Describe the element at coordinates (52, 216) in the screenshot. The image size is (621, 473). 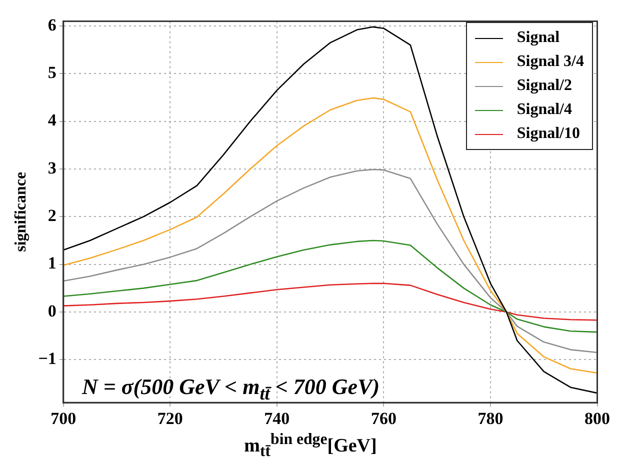
I see `y-tick-label: 2` at that location.